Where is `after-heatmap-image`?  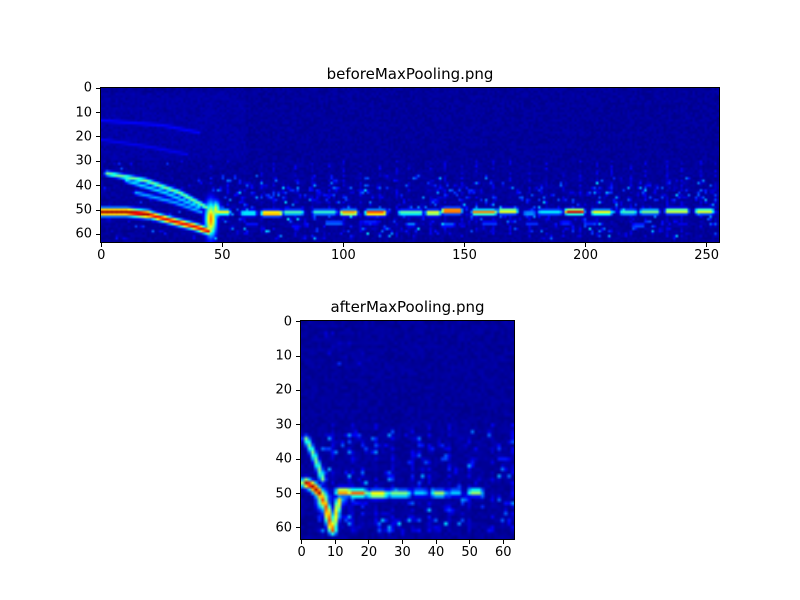
after-heatmap-image is located at coordinates (407, 430).